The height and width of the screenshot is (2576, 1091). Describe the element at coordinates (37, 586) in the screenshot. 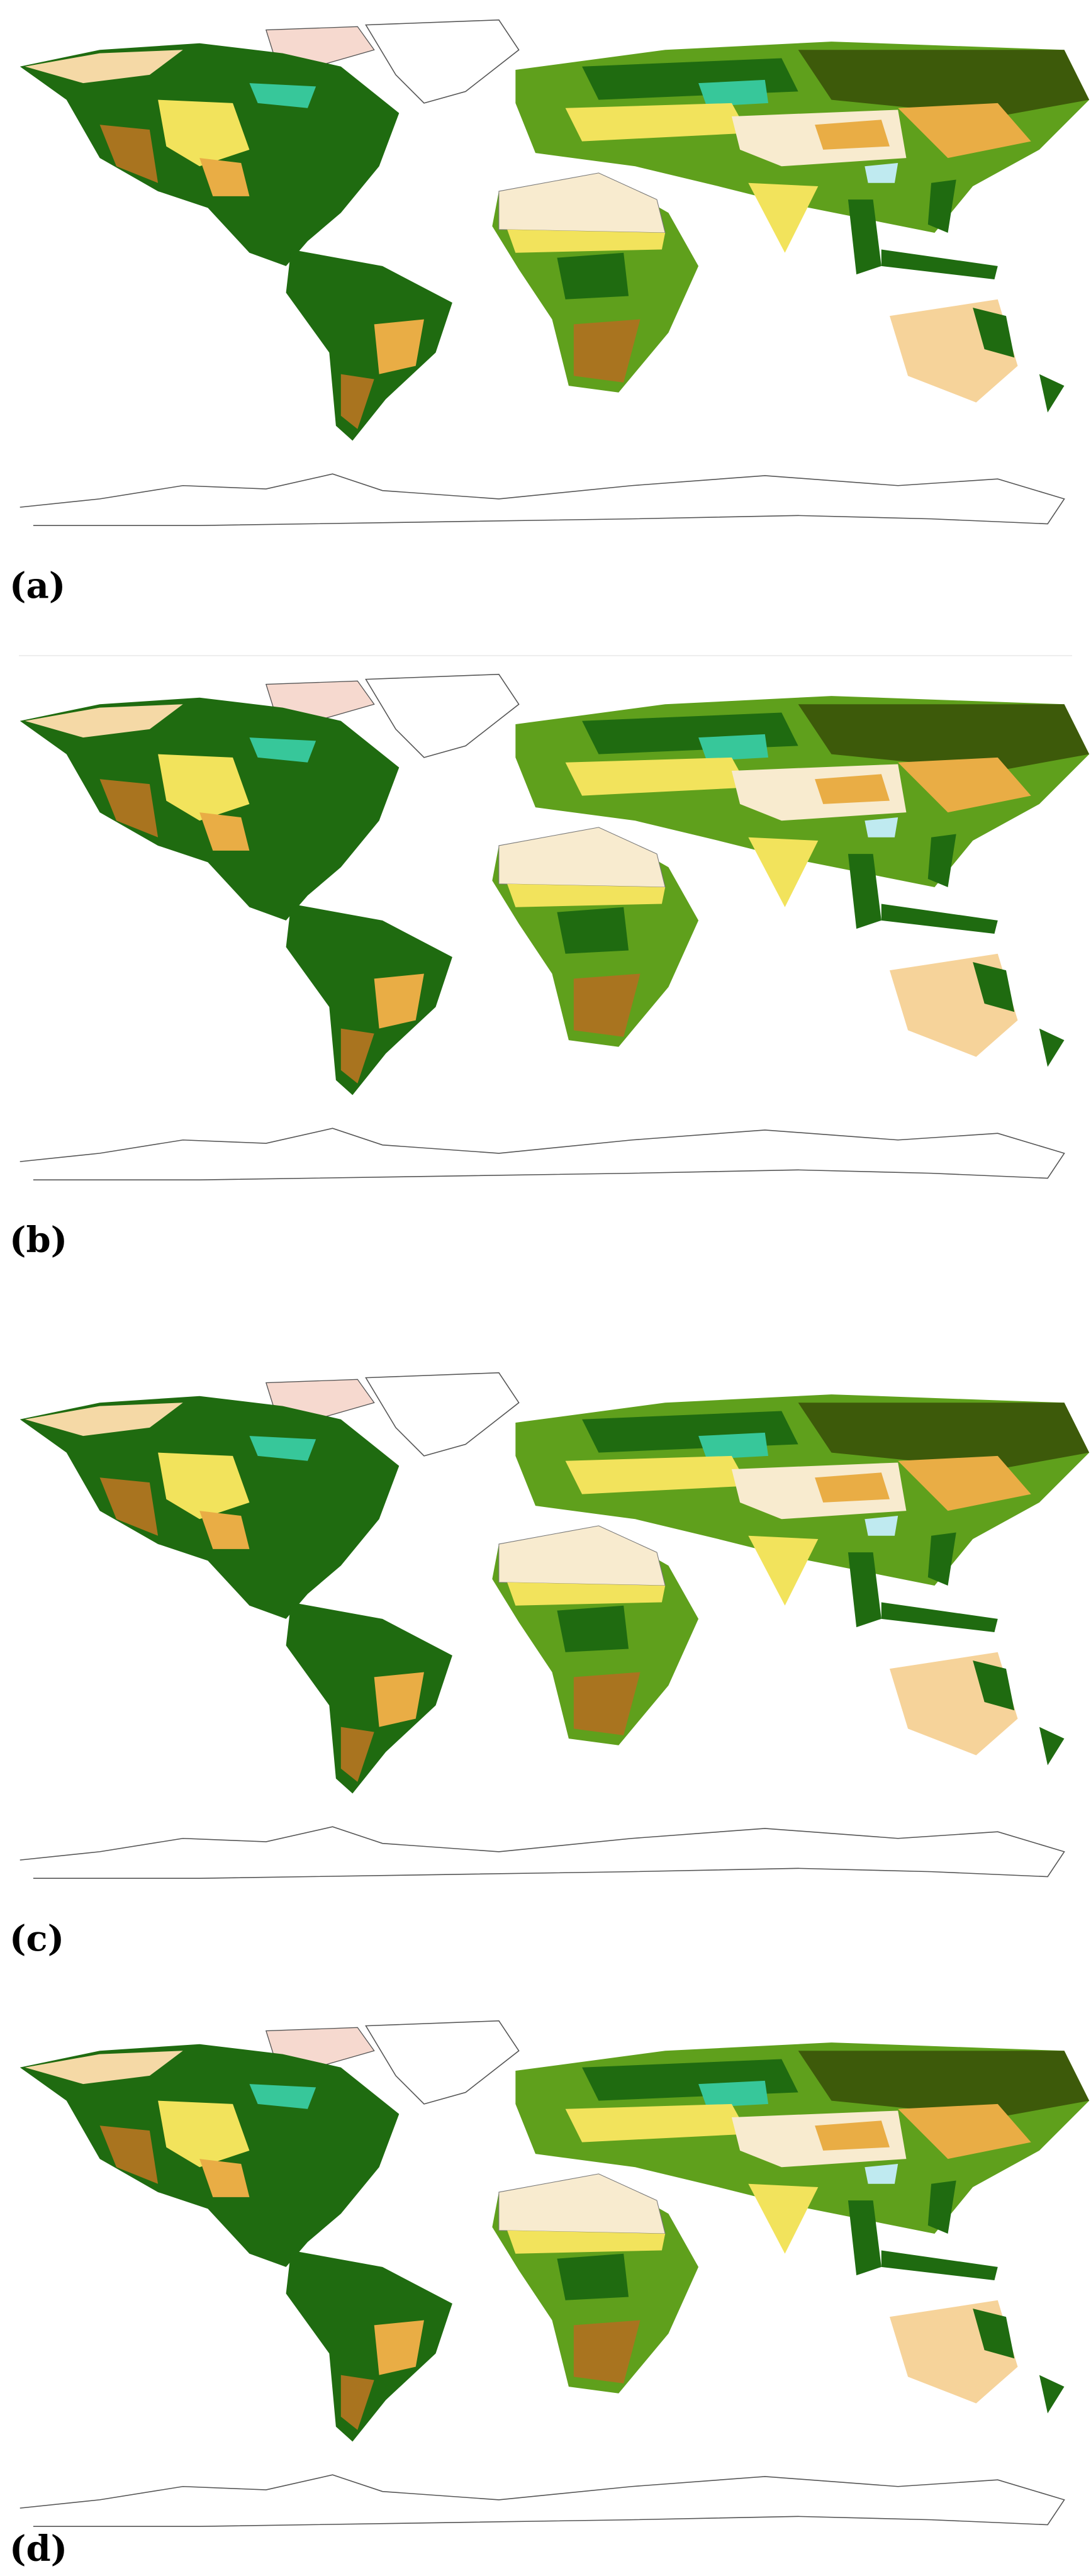

I see `panel-label: (a)` at that location.